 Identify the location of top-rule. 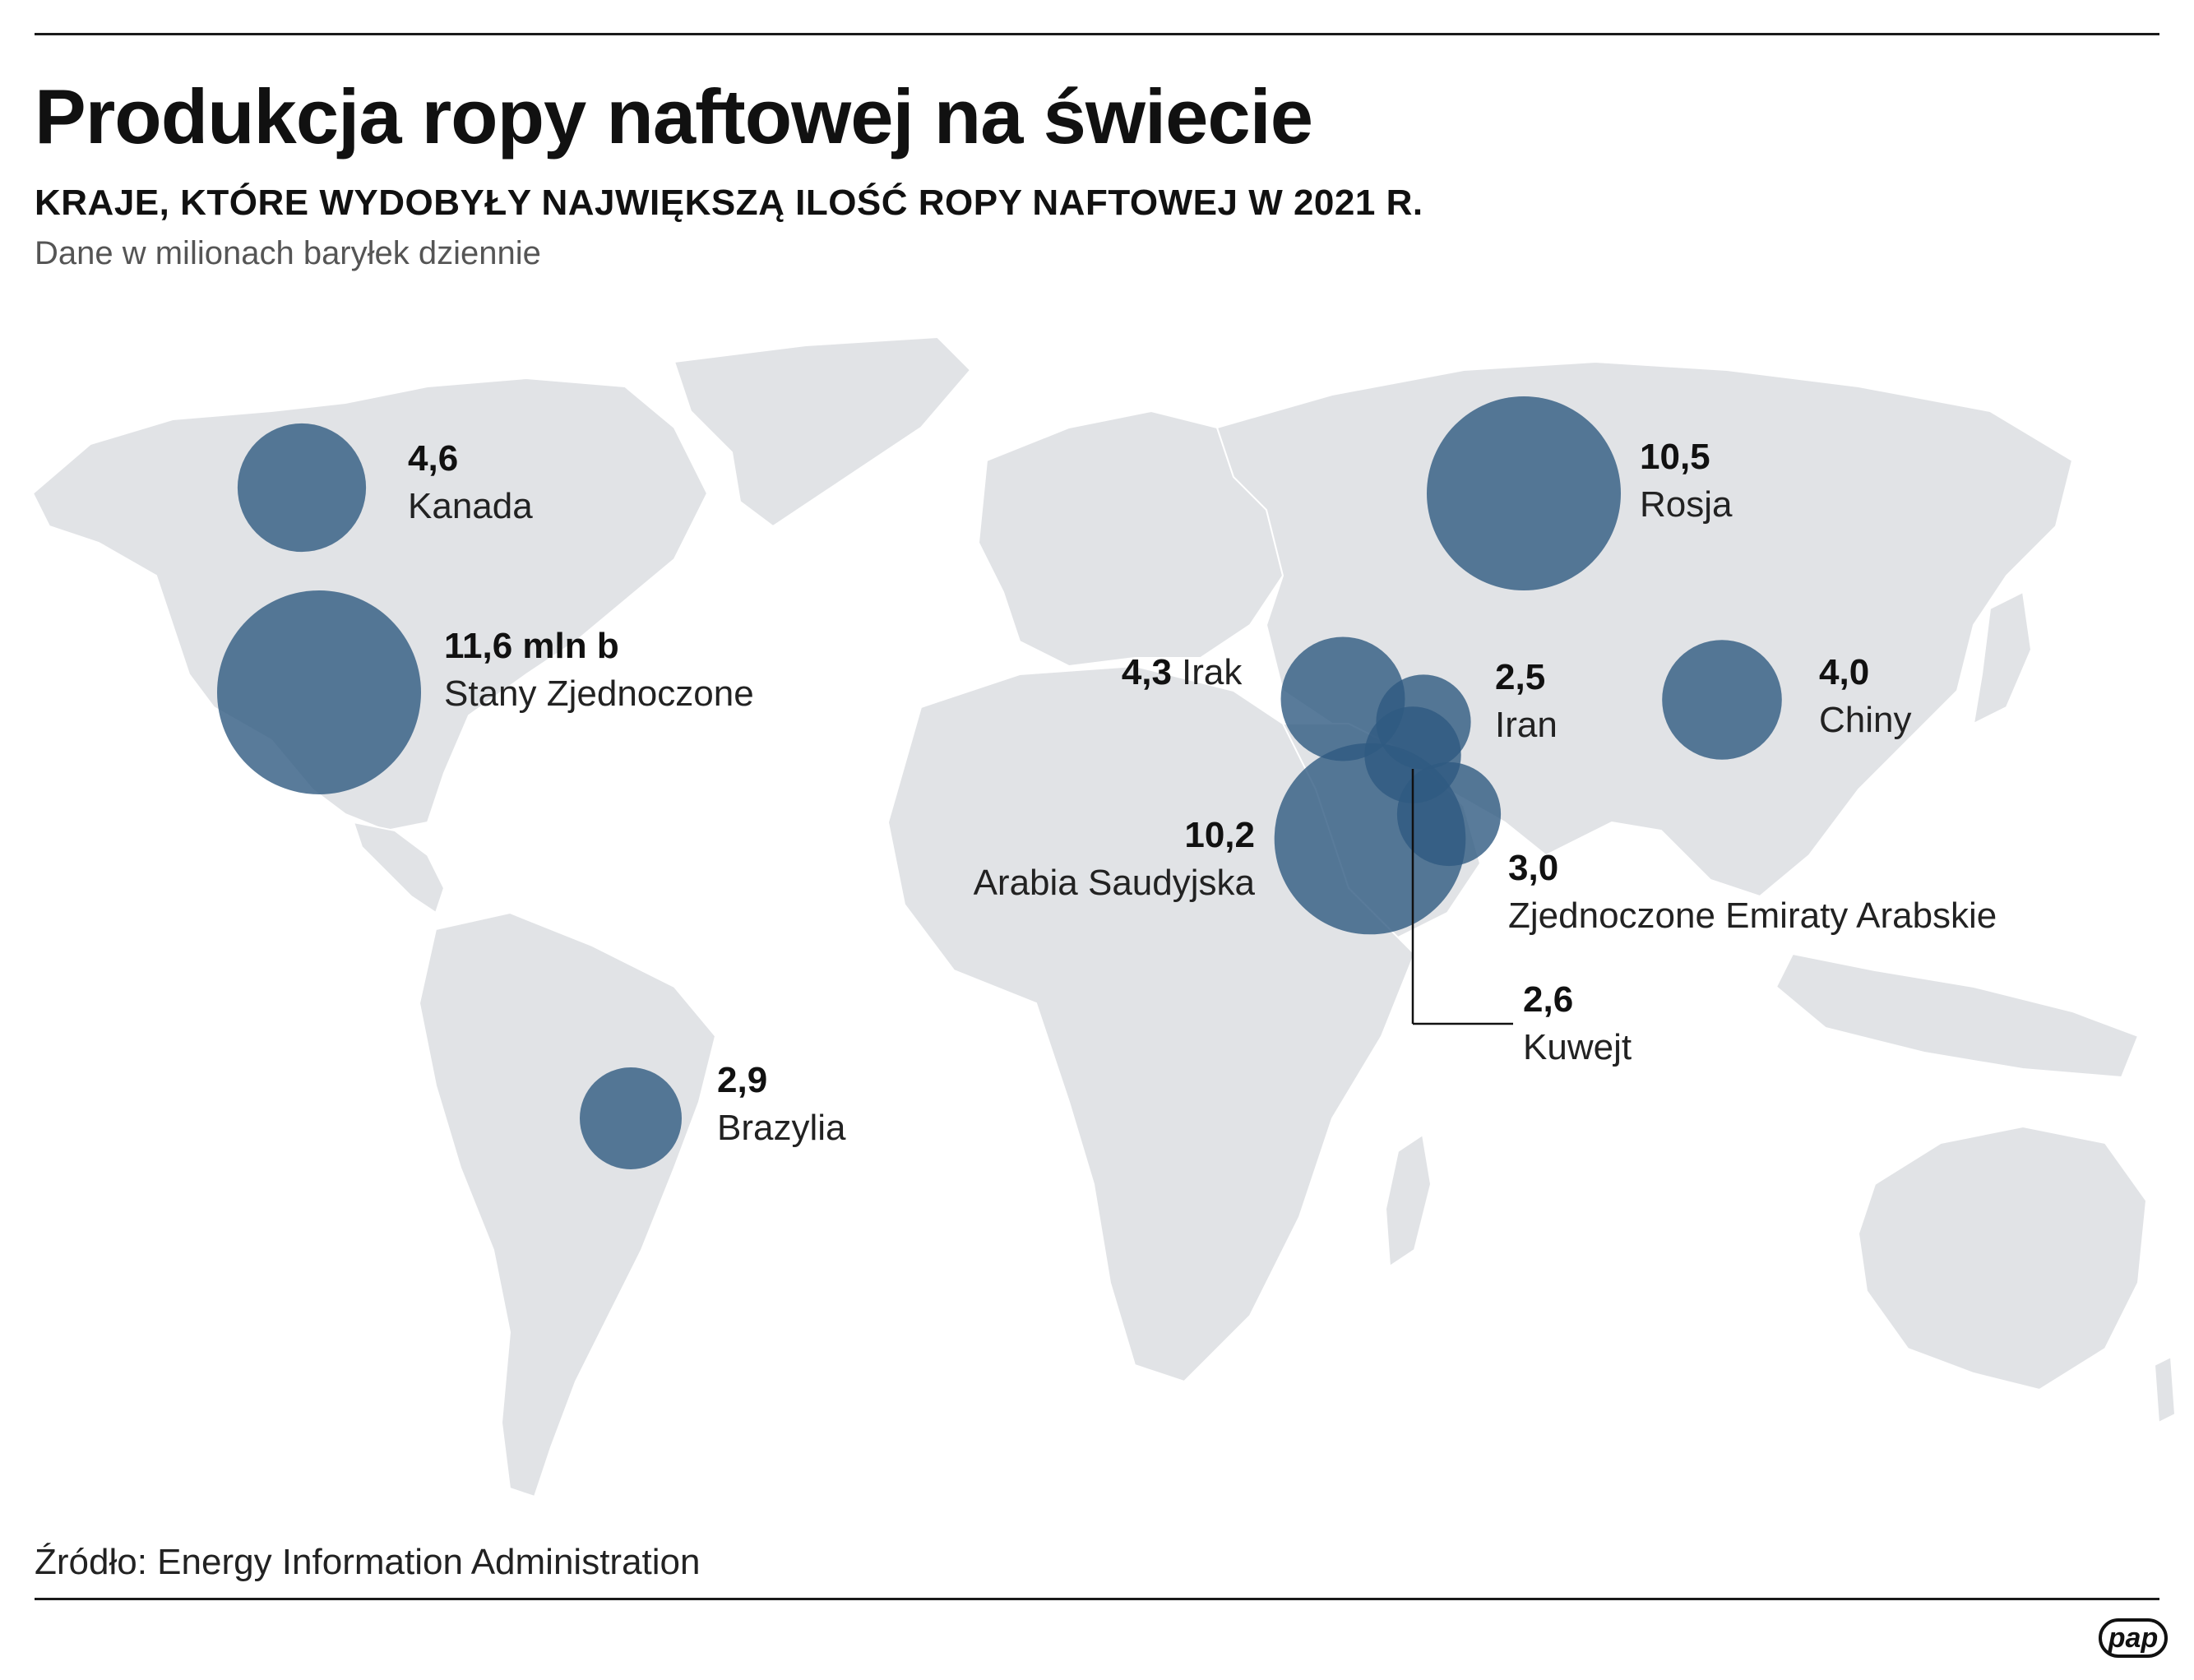
(1097, 34).